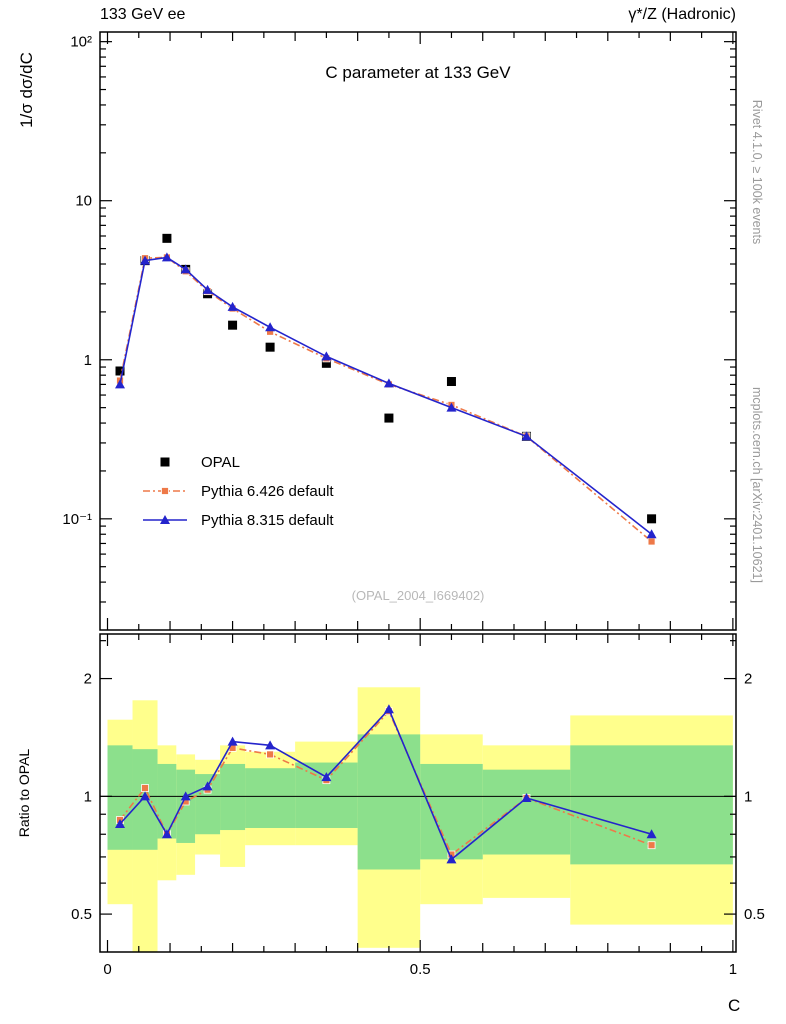  Describe the element at coordinates (418, 72) in the screenshot. I see `svg-text: C parameter at 133 GeV` at that location.